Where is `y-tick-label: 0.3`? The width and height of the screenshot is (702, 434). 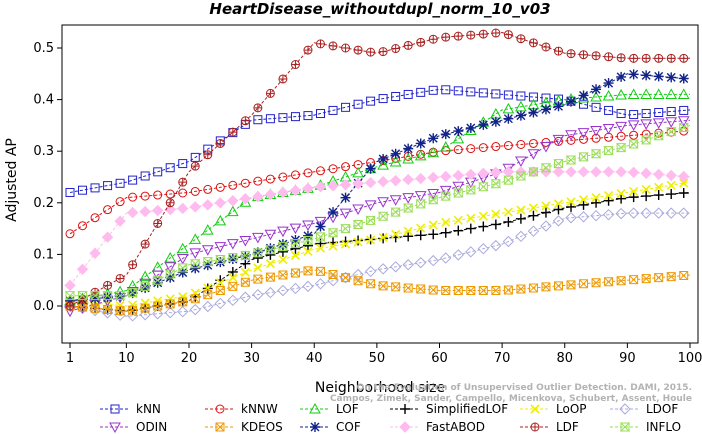 y-tick-label: 0.3 is located at coordinates (43, 151).